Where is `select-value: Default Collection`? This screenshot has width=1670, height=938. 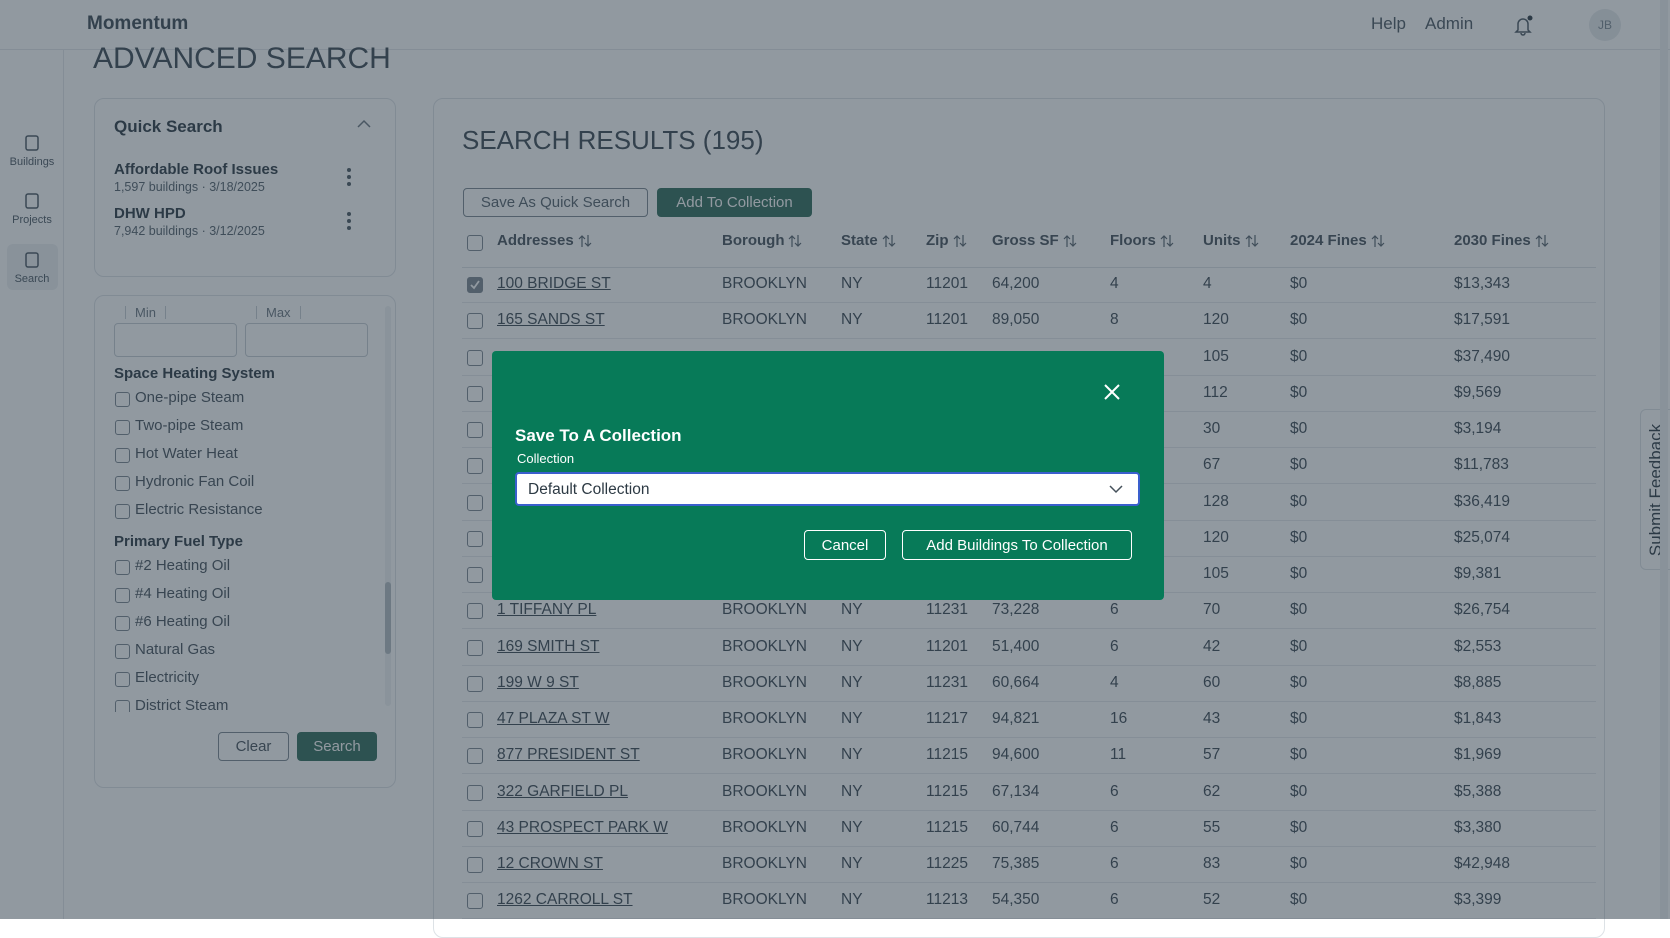
select-value: Default Collection is located at coordinates (589, 489).